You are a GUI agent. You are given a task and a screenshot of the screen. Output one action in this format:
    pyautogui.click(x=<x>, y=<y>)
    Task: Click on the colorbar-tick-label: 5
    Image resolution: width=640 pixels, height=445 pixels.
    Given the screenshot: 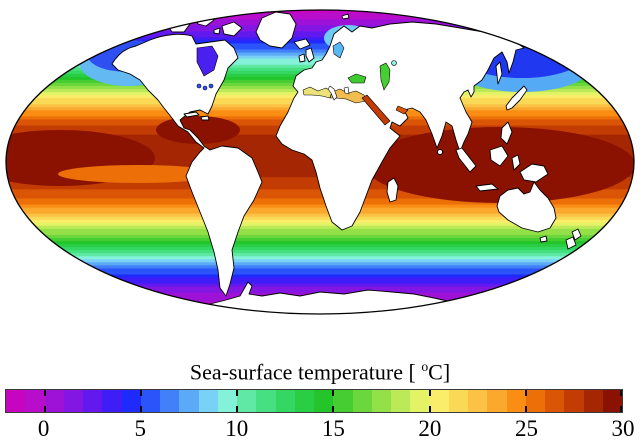 What is the action you would take?
    pyautogui.click(x=140, y=428)
    